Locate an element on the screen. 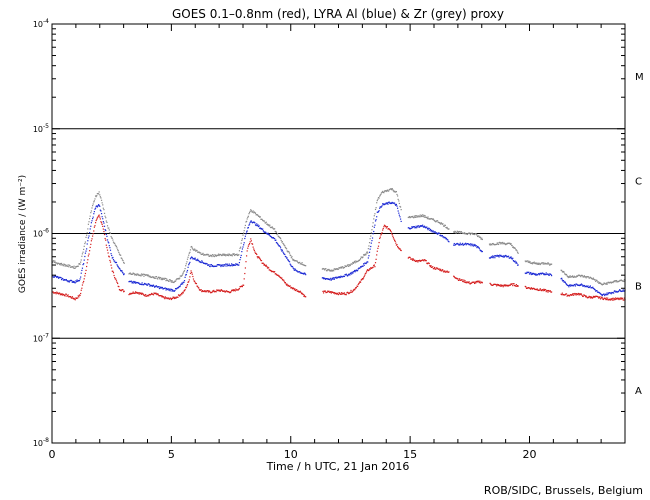 This screenshot has height=500, width=650. x-tick-label: 5 is located at coordinates (171, 454).